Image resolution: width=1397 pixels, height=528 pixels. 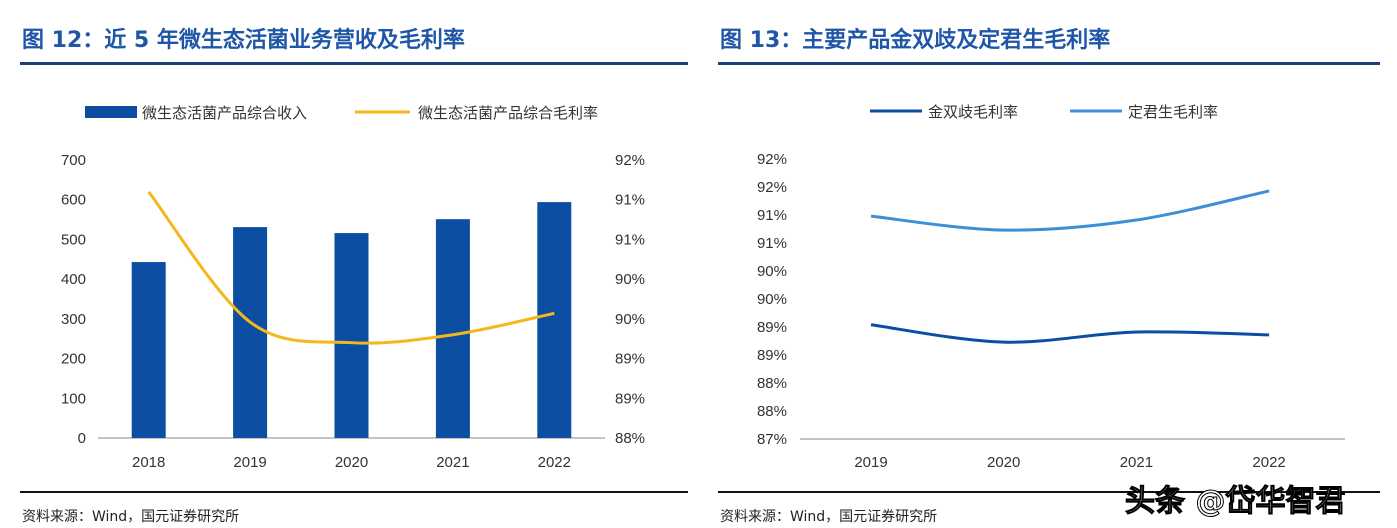 I want to click on legend-label: 定君生毛利率, so click(x=1173, y=112).